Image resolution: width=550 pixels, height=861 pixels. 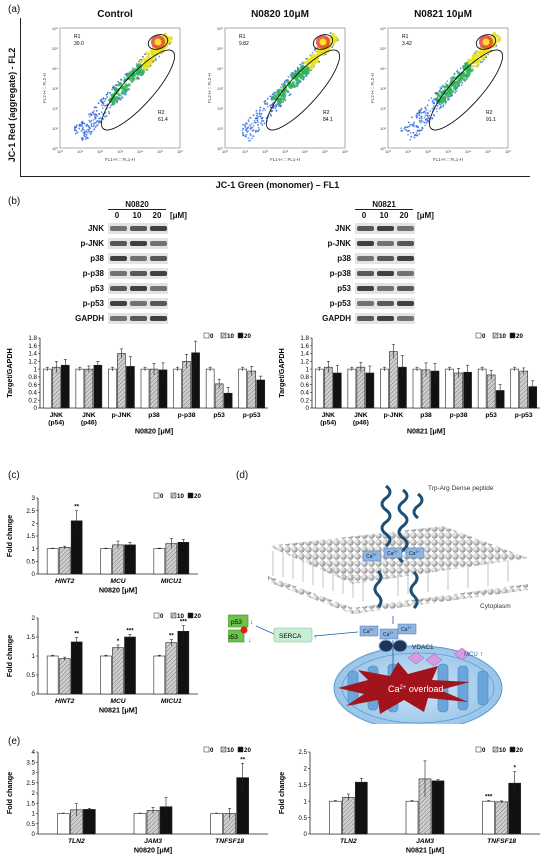 What do you see at coordinates (387, 632) in the screenshot?
I see `cytosol-ca-texts: Ca2+ Ca2+ Ca2+` at bounding box center [387, 632].